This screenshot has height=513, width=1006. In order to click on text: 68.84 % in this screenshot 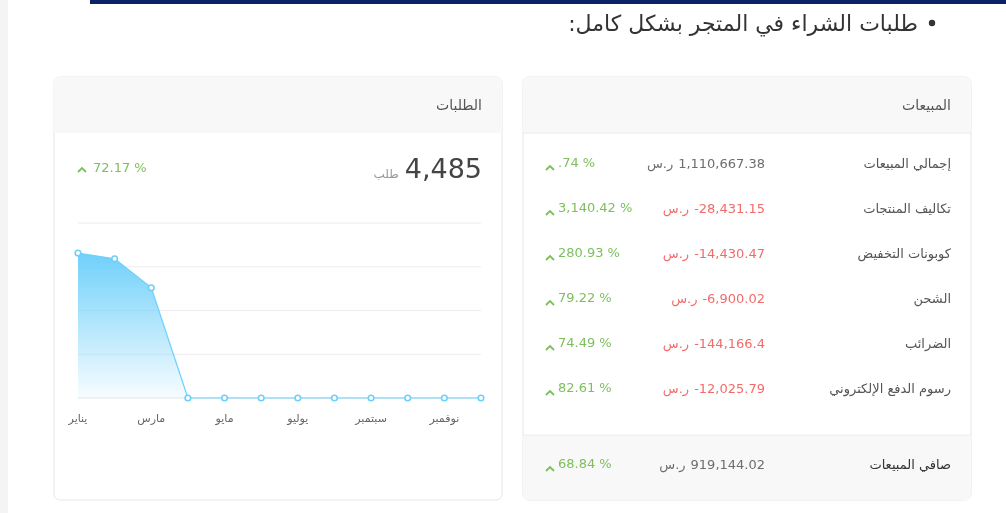, I will do `click(585, 463)`.